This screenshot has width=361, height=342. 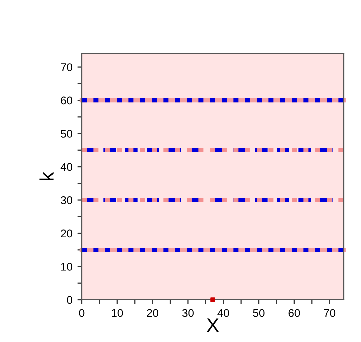 I want to click on x-tick-label: 0, so click(x=82, y=313).